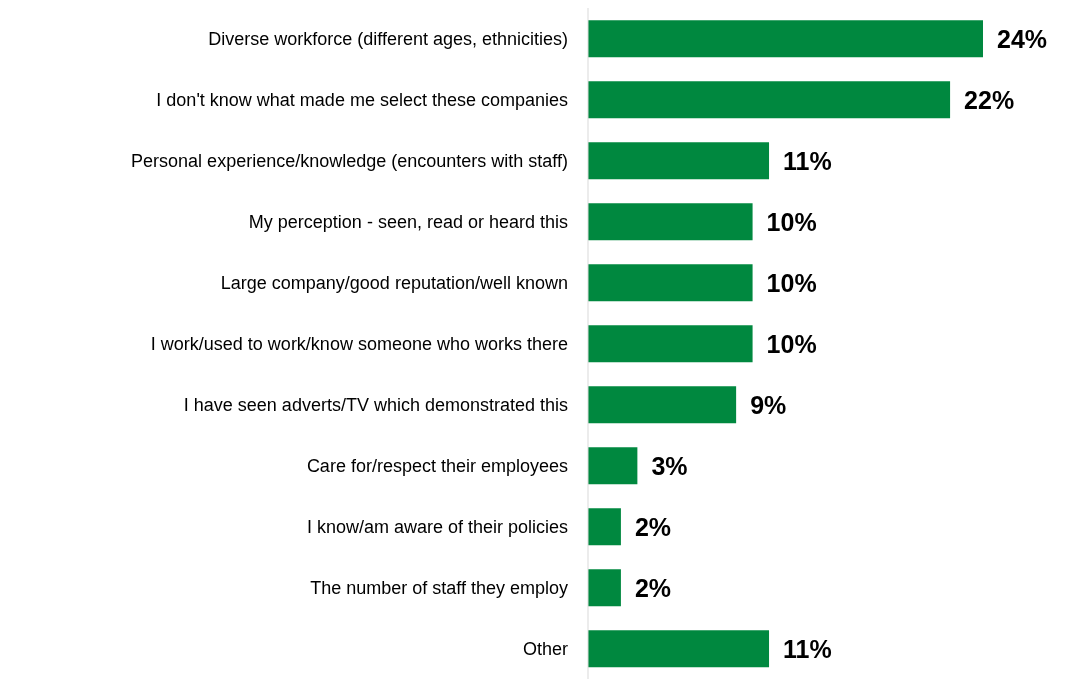 The image size is (1073, 695). I want to click on y-tick-label: I have seen adverts/TV which demonstrated this, so click(375, 404).